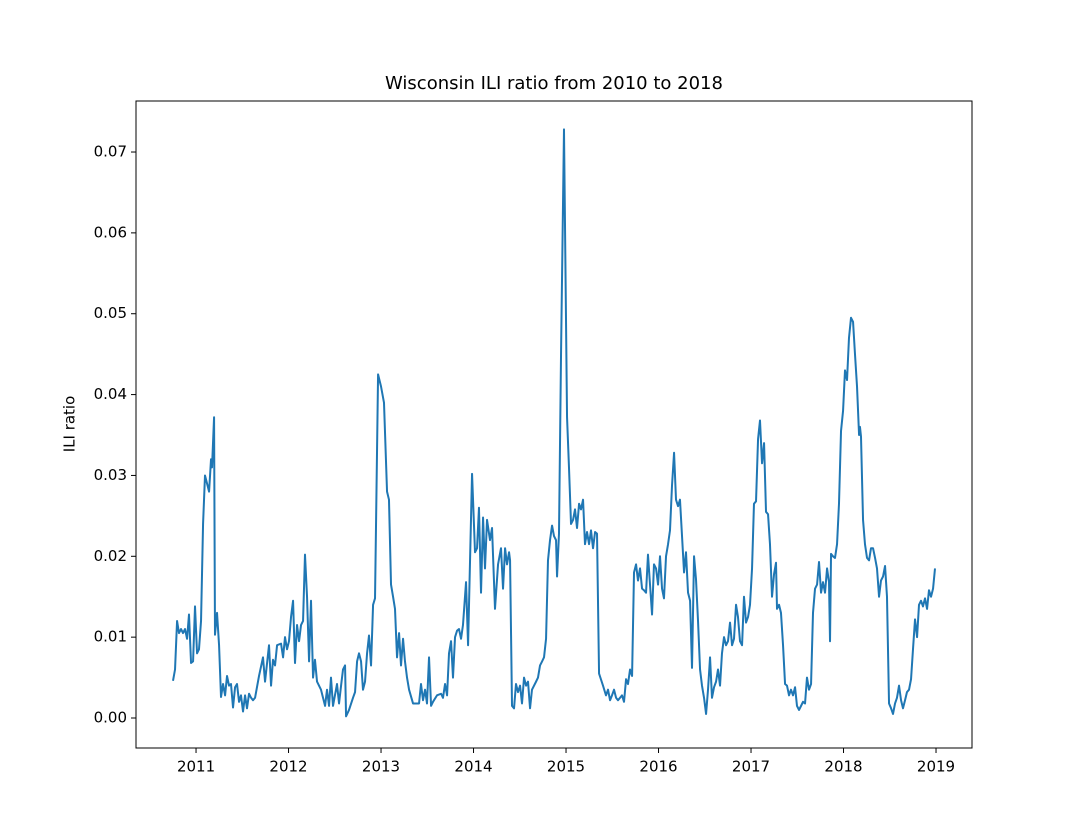 The width and height of the screenshot is (1080, 840). I want to click on y-tick-label: 0.06, so click(110, 232).